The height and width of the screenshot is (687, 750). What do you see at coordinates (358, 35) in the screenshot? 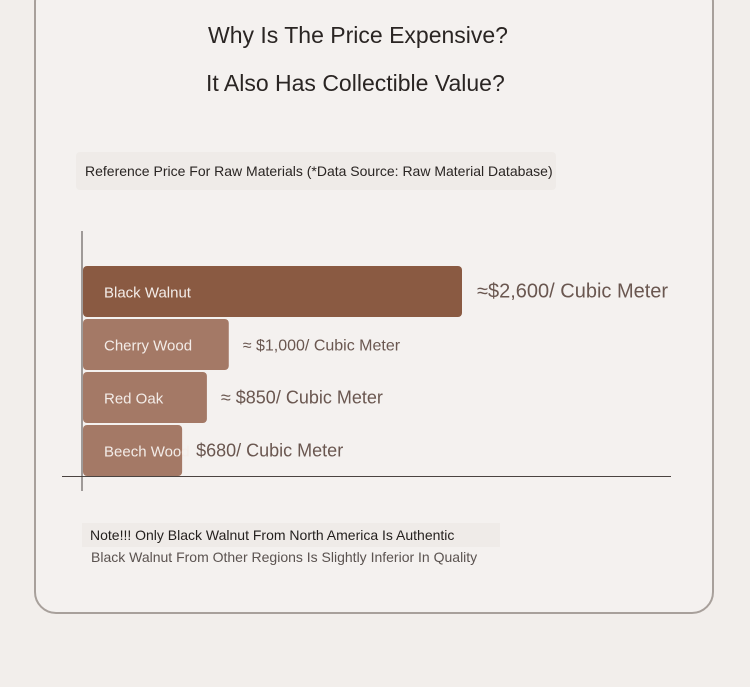
I see `page-title: Why Is The Price Expensive?` at bounding box center [358, 35].